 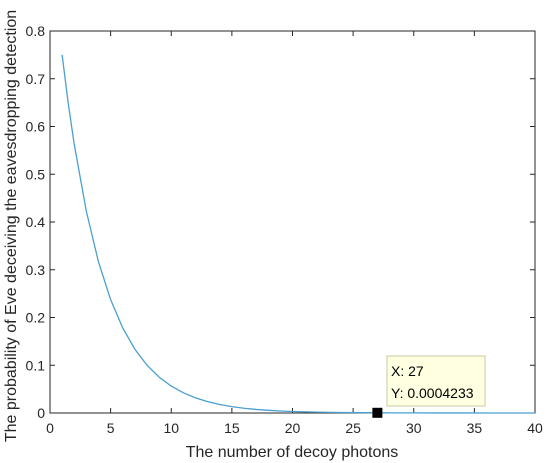 What do you see at coordinates (535, 428) in the screenshot?
I see `x-tick-label: 40` at bounding box center [535, 428].